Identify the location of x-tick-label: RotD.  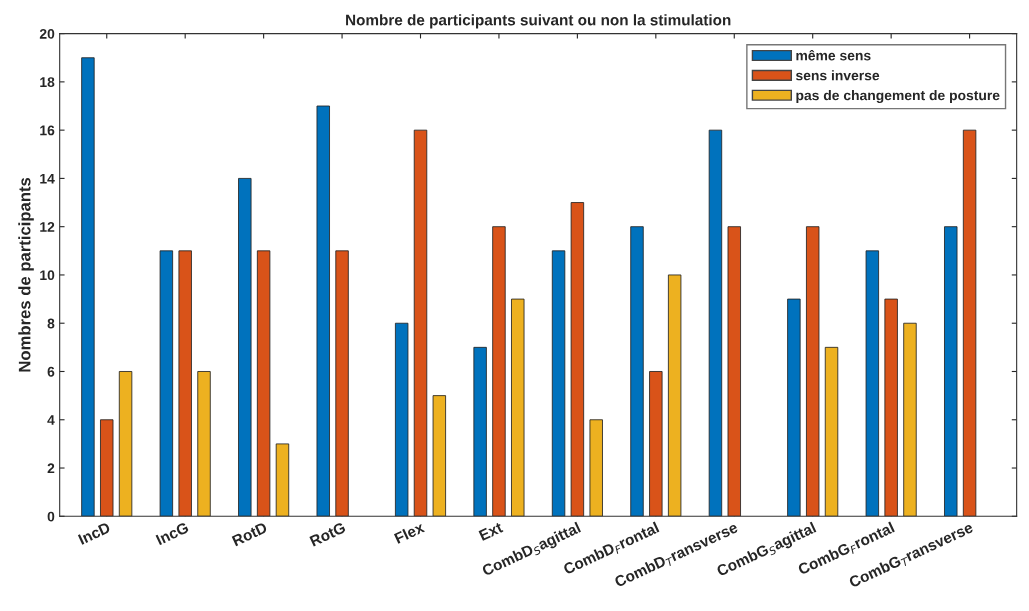
(249, 534).